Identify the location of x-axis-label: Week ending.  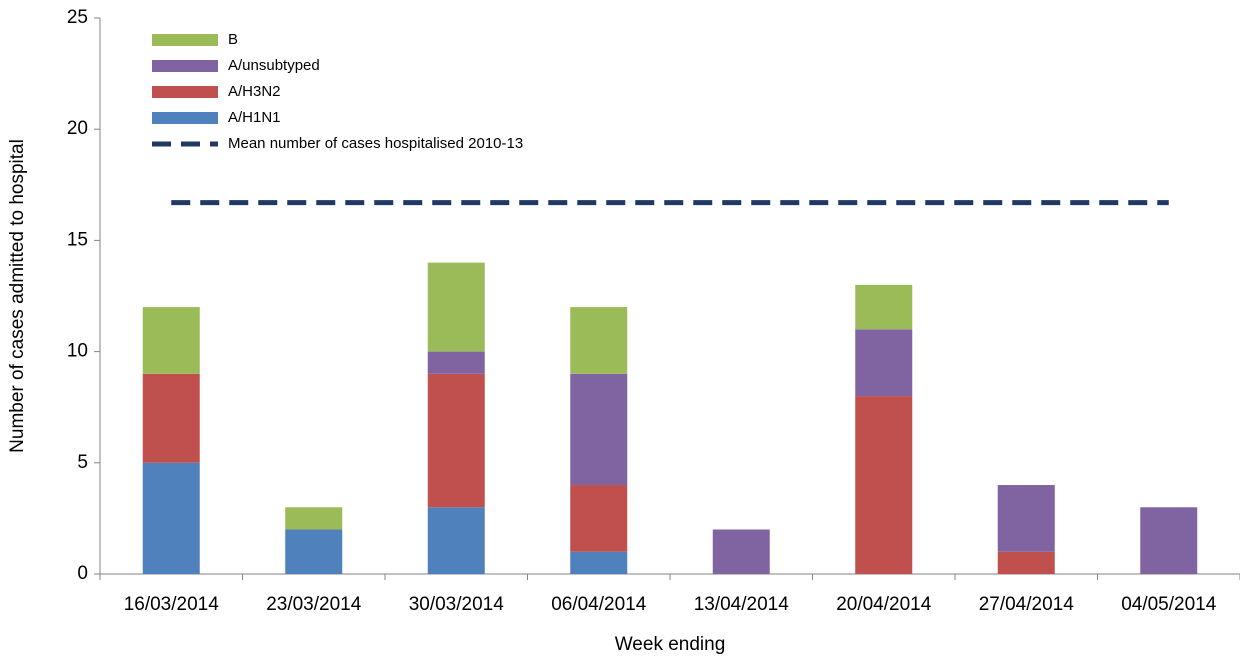
(670, 644).